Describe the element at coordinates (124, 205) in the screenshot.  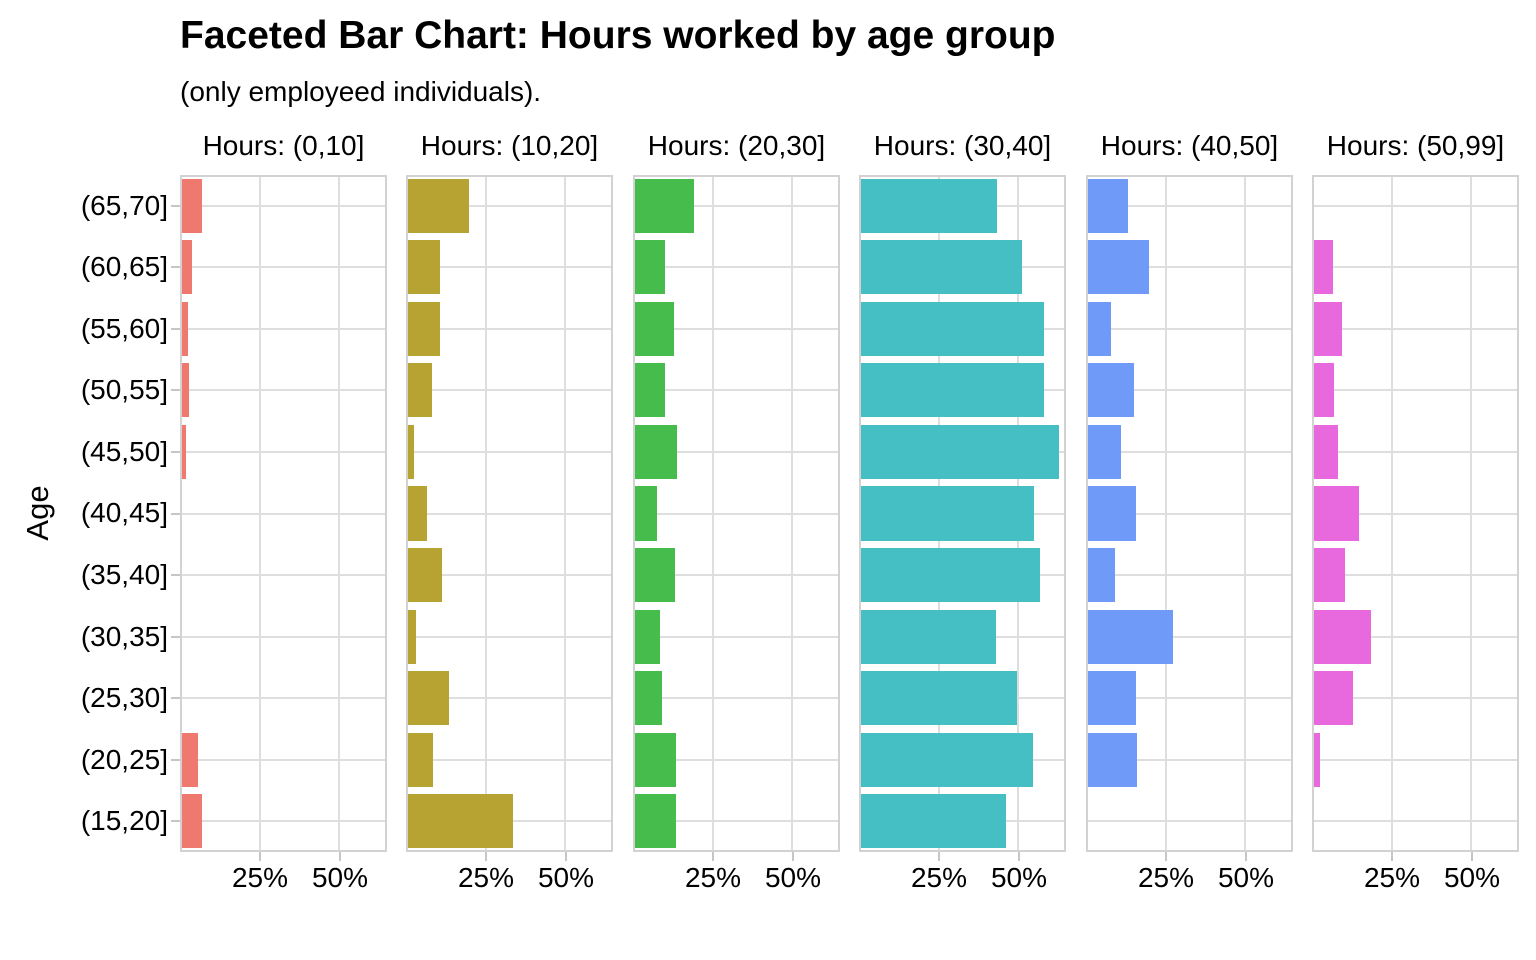
I see `y-tick-label: (65,70]` at that location.